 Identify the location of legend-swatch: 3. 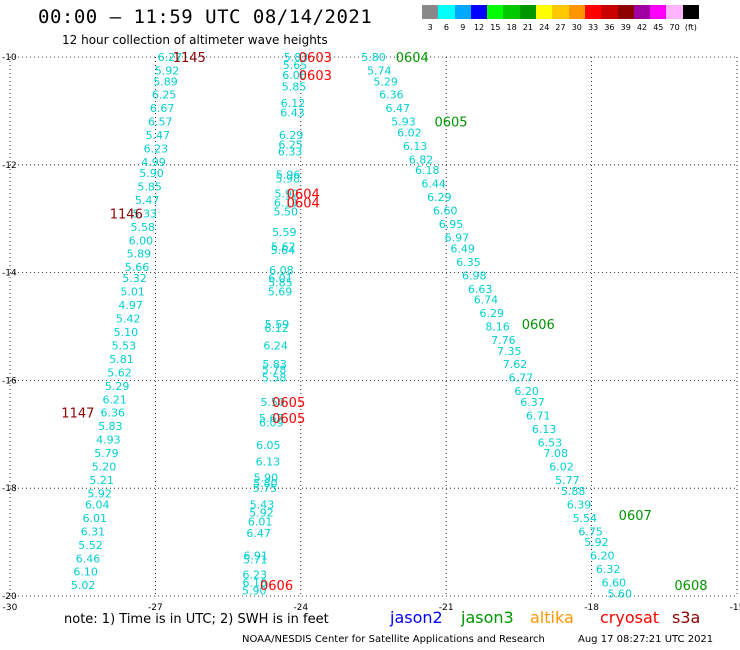
(430, 18).